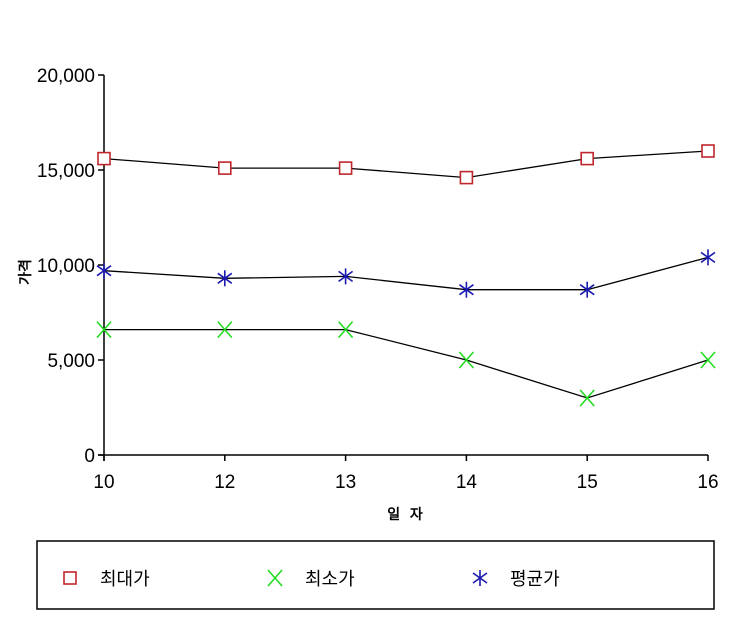 This screenshot has height=630, width=730. Describe the element at coordinates (71, 361) in the screenshot. I see `y-tick-label: 5,000` at that location.